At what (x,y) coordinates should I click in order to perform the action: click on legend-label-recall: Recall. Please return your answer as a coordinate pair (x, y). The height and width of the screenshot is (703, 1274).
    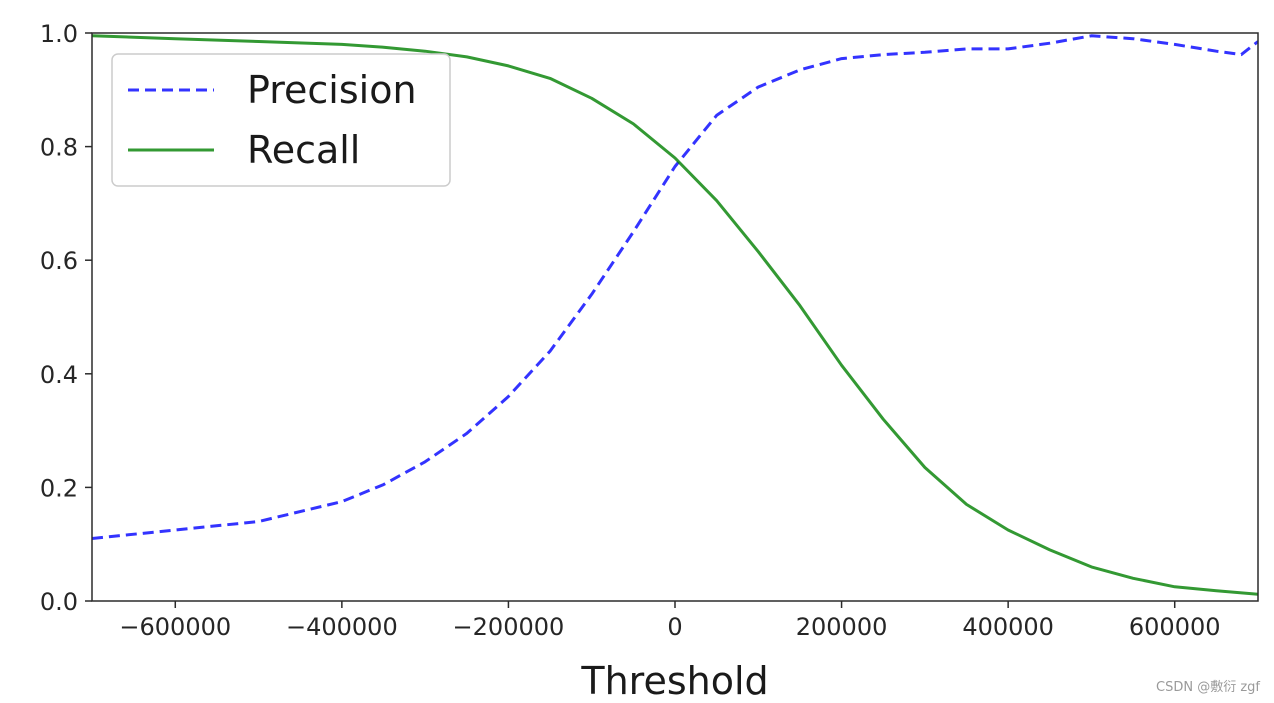
    Looking at the image, I should click on (303, 150).